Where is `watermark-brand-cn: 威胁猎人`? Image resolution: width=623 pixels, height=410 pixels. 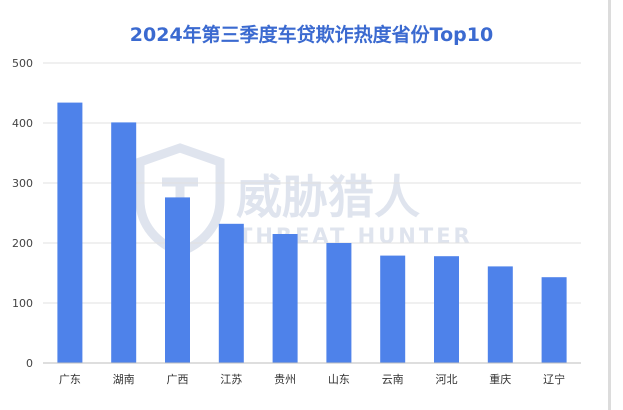
watermark-brand-cn: 威胁猎人 is located at coordinates (328, 197).